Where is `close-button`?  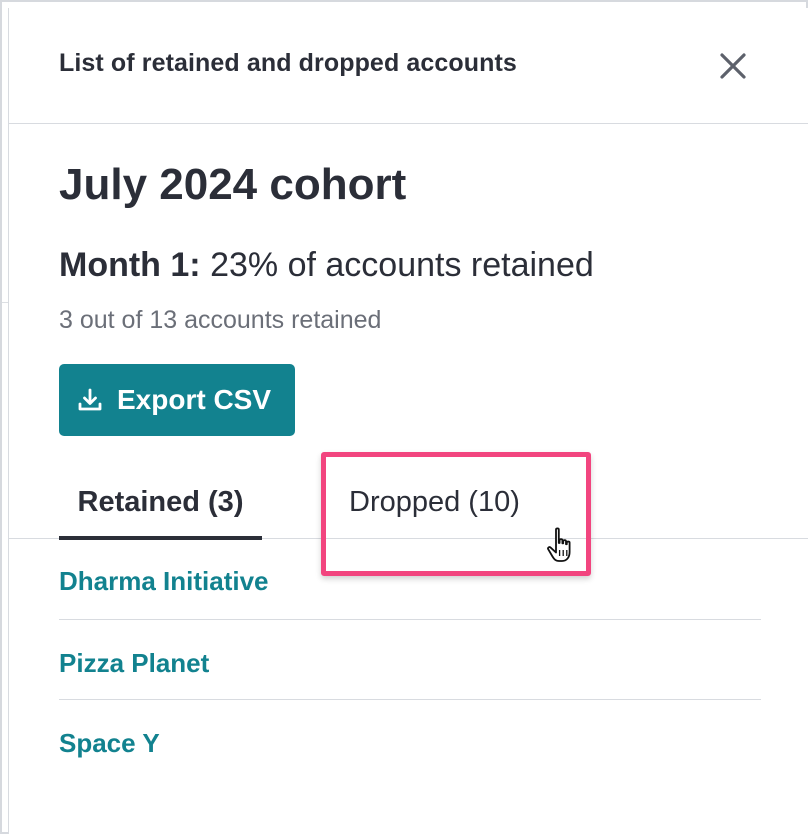
close-button is located at coordinates (733, 66).